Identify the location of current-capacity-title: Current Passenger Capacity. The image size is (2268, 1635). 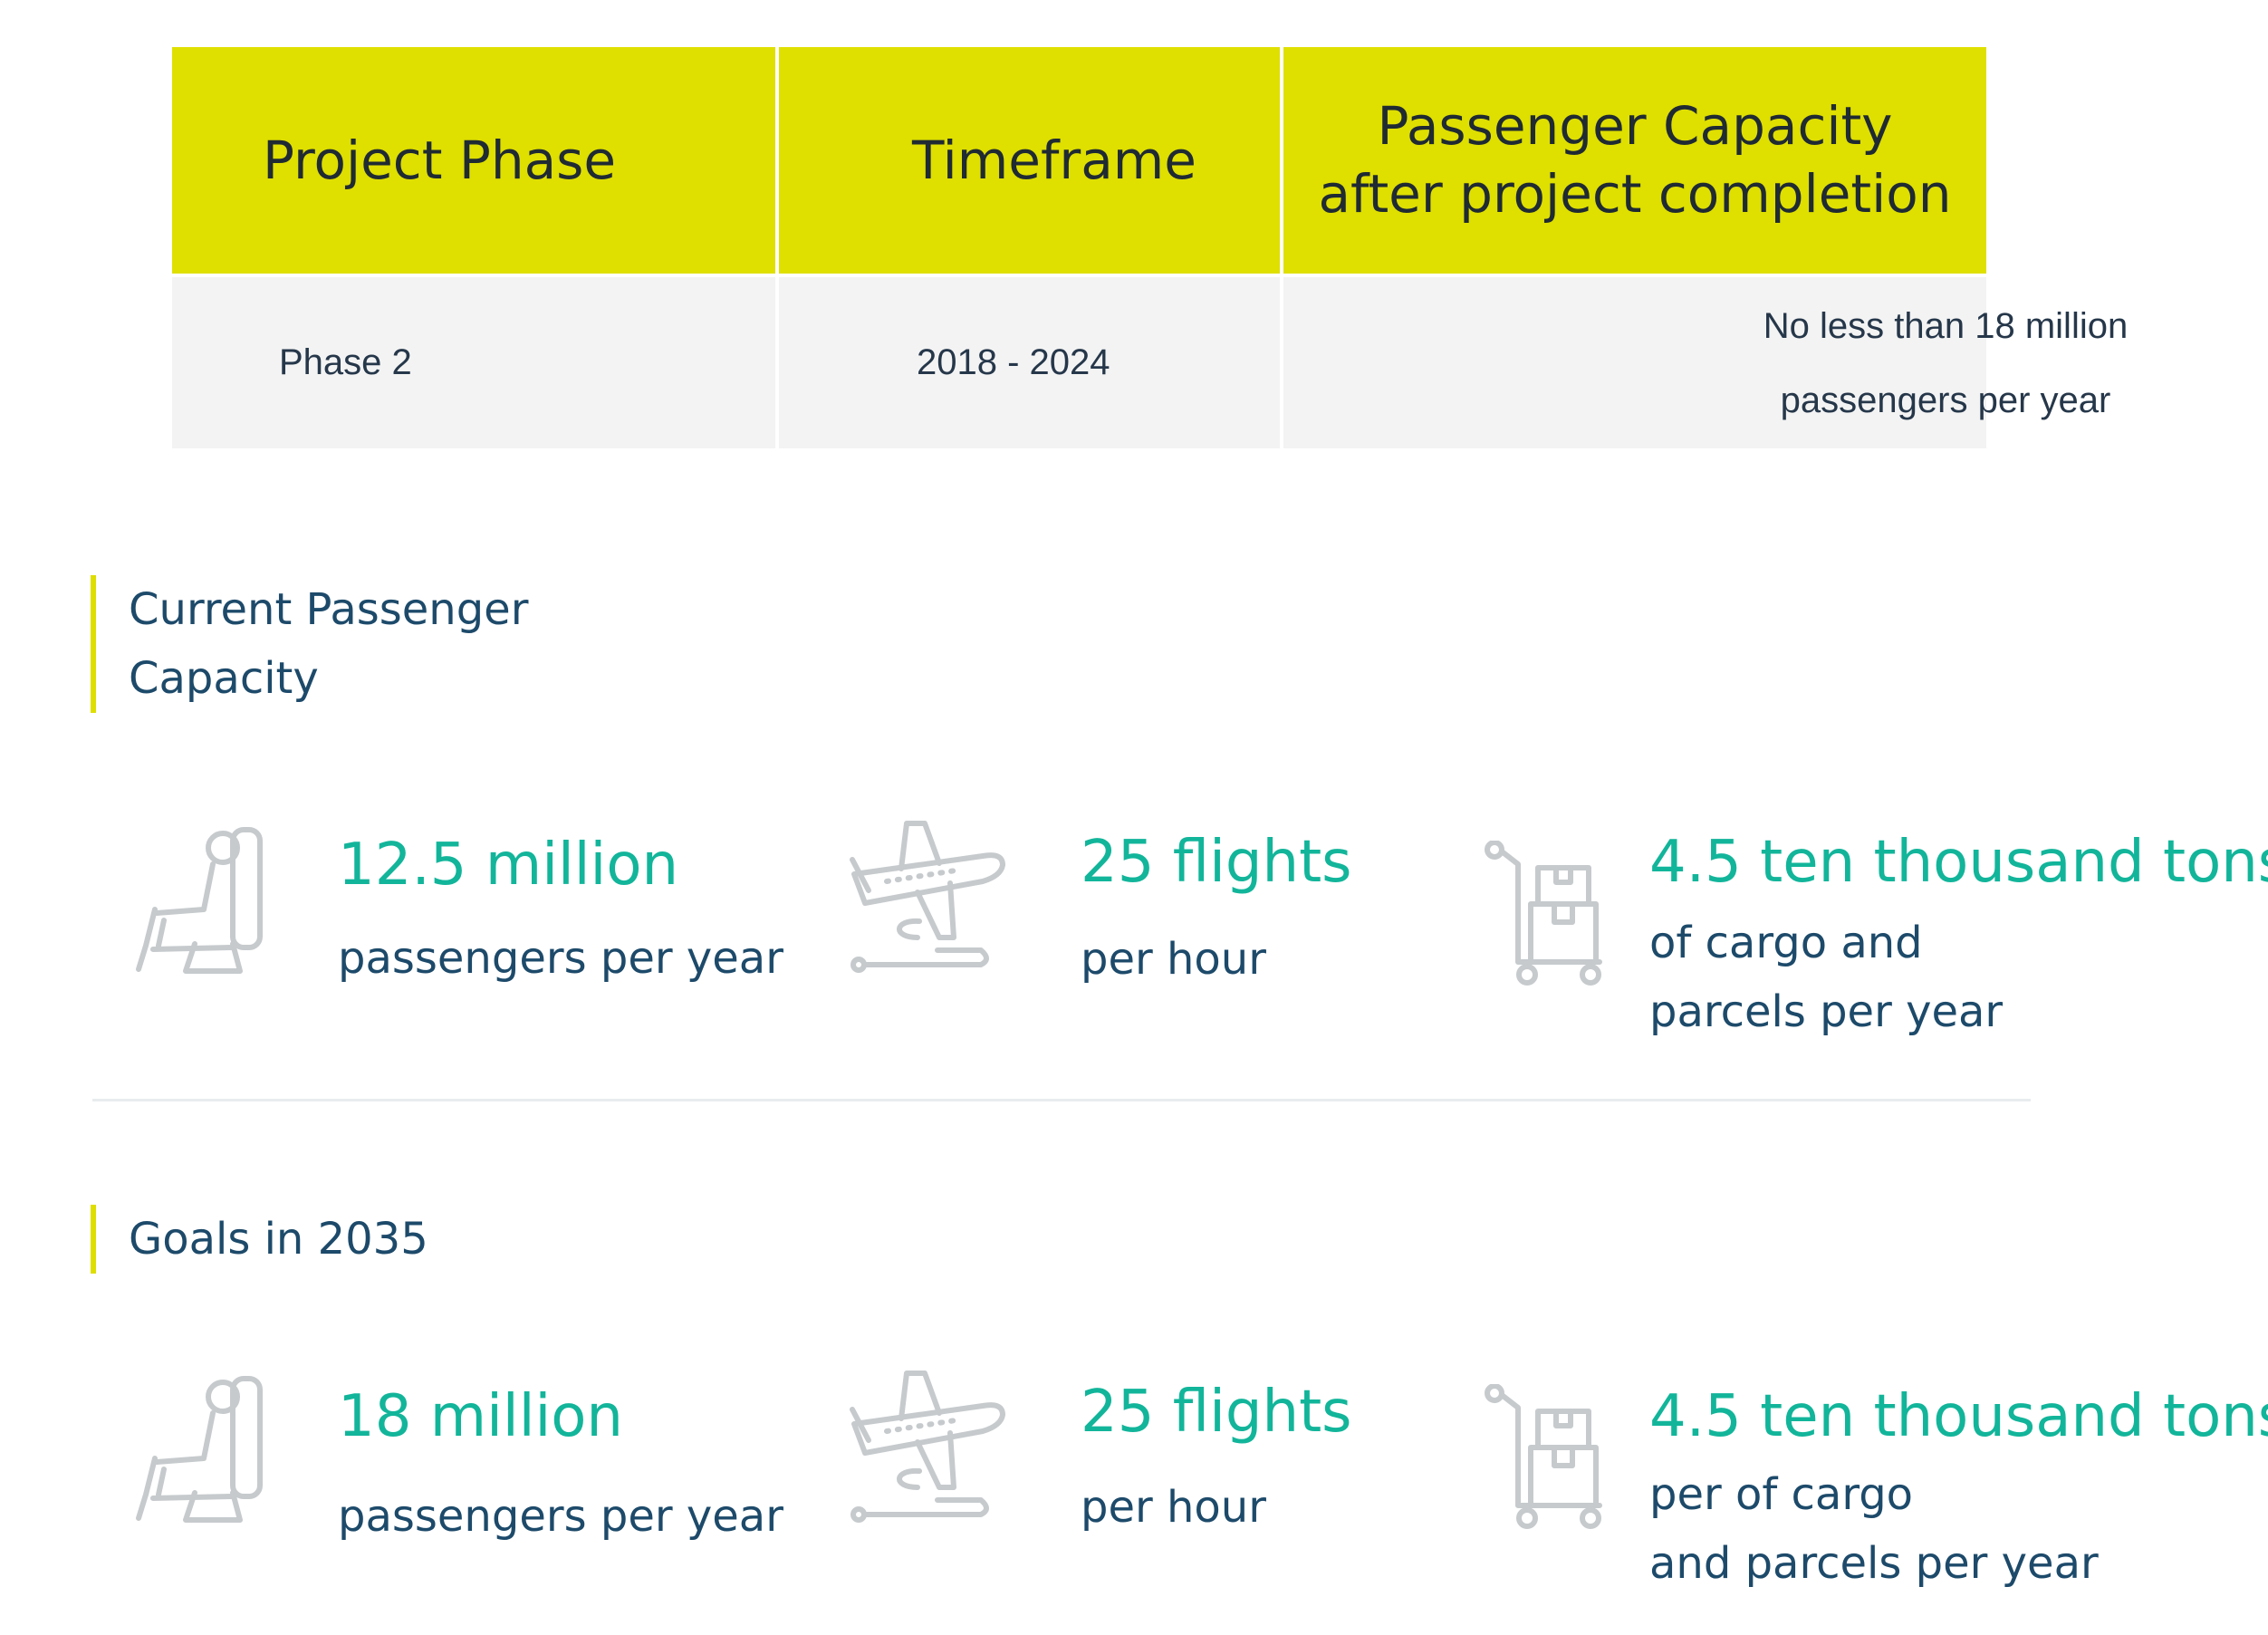
(310, 644).